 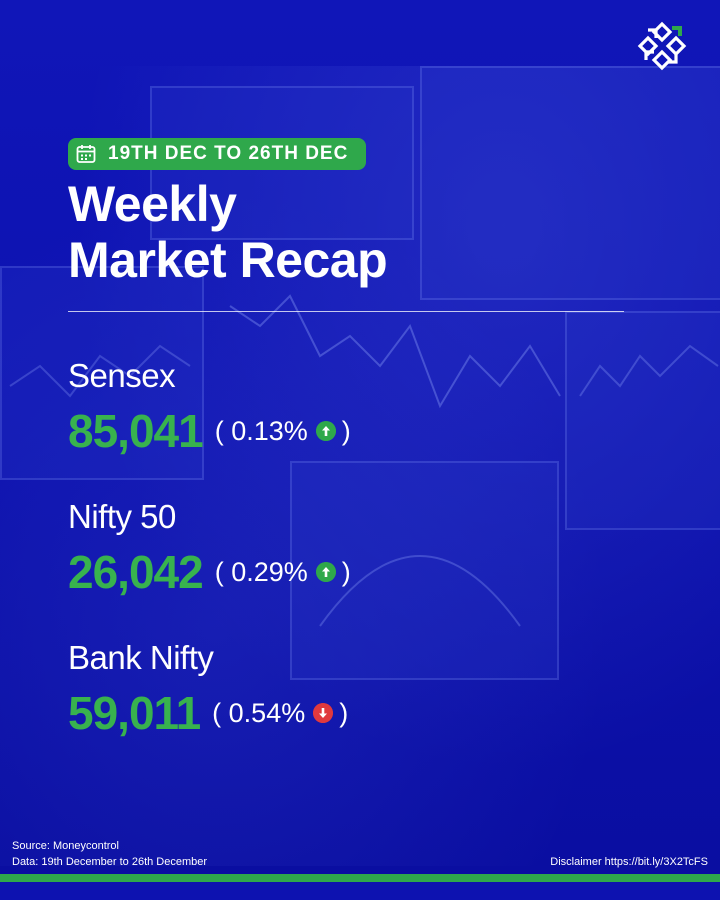 What do you see at coordinates (346, 430) in the screenshot?
I see `sensex-change-close: )` at bounding box center [346, 430].